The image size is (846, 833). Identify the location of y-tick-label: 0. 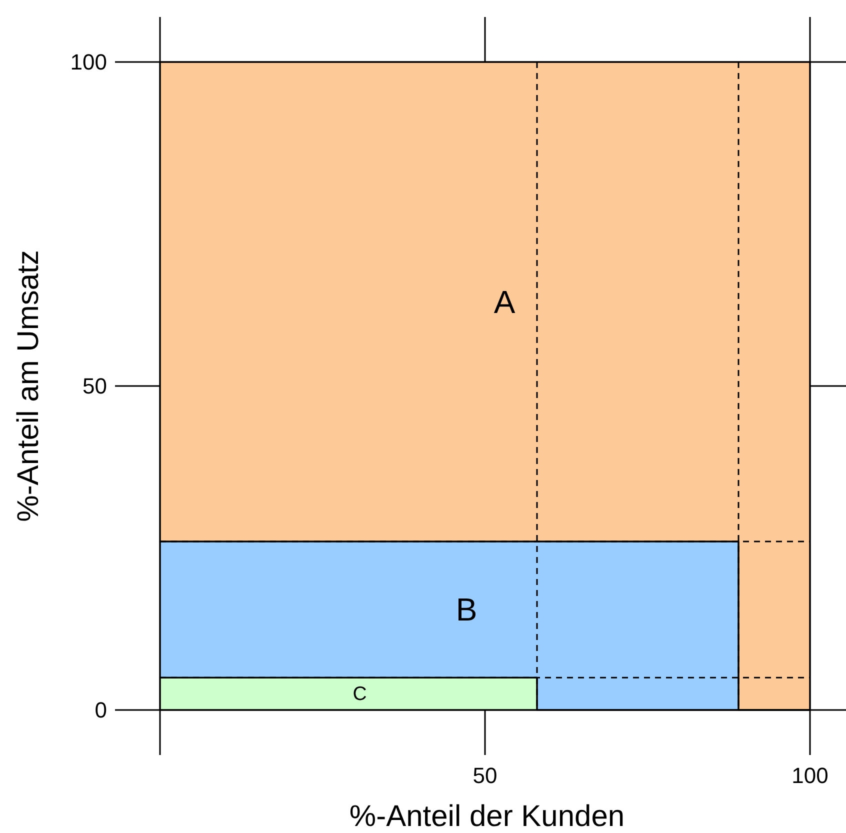
(100, 710).